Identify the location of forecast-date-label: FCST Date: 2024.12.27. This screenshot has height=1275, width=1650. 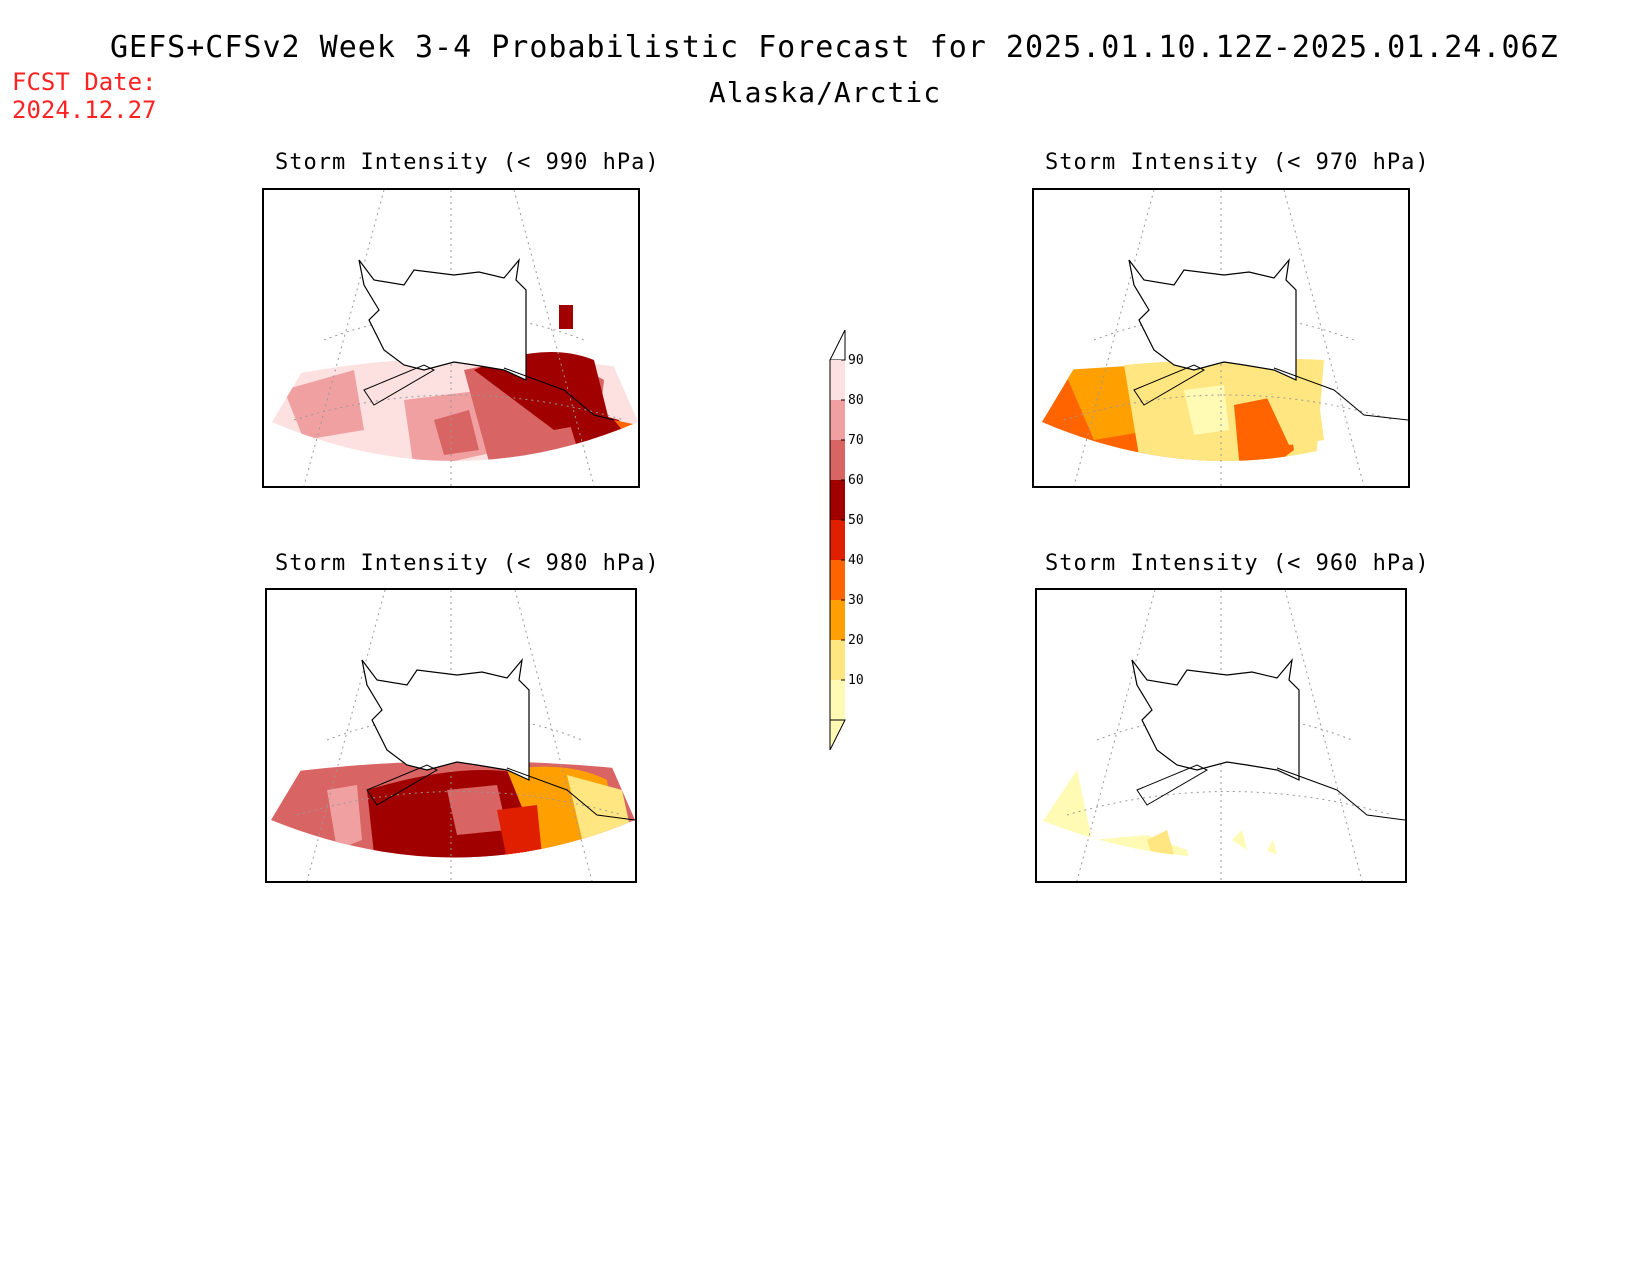
(84, 96).